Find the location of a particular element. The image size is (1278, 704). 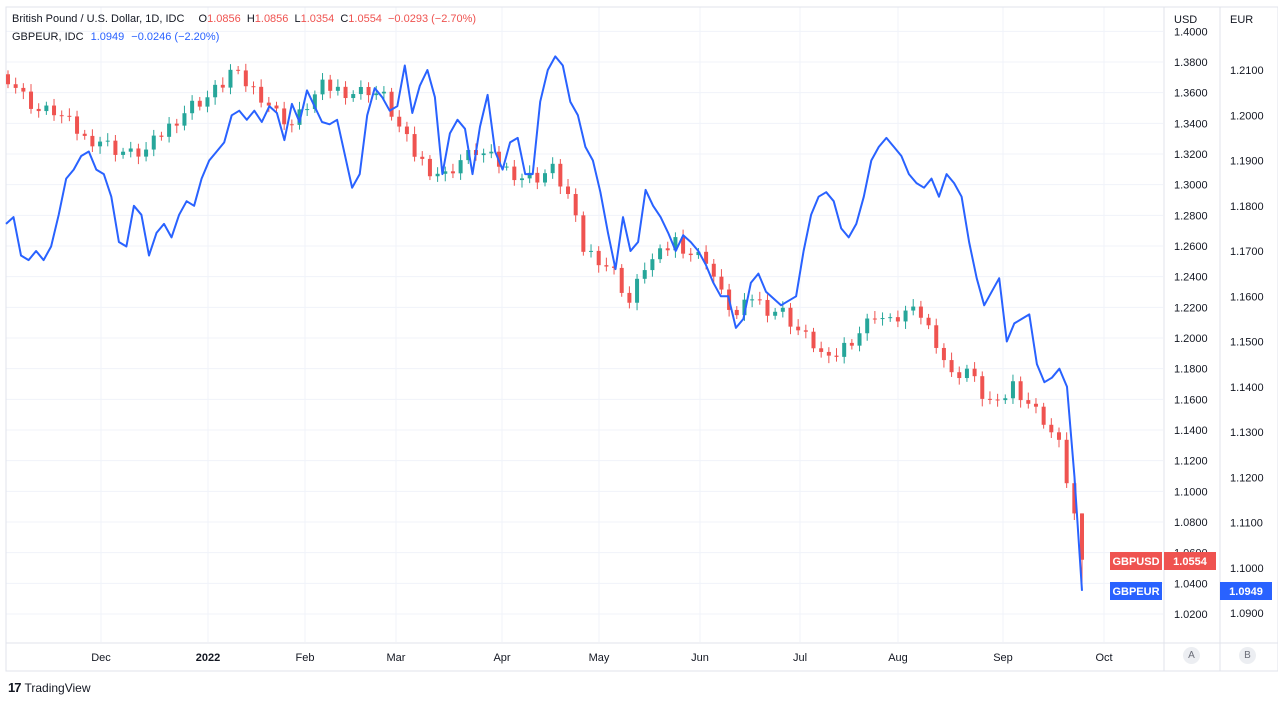

gbpeur-name-badge: GBPEUR is located at coordinates (1135, 592).